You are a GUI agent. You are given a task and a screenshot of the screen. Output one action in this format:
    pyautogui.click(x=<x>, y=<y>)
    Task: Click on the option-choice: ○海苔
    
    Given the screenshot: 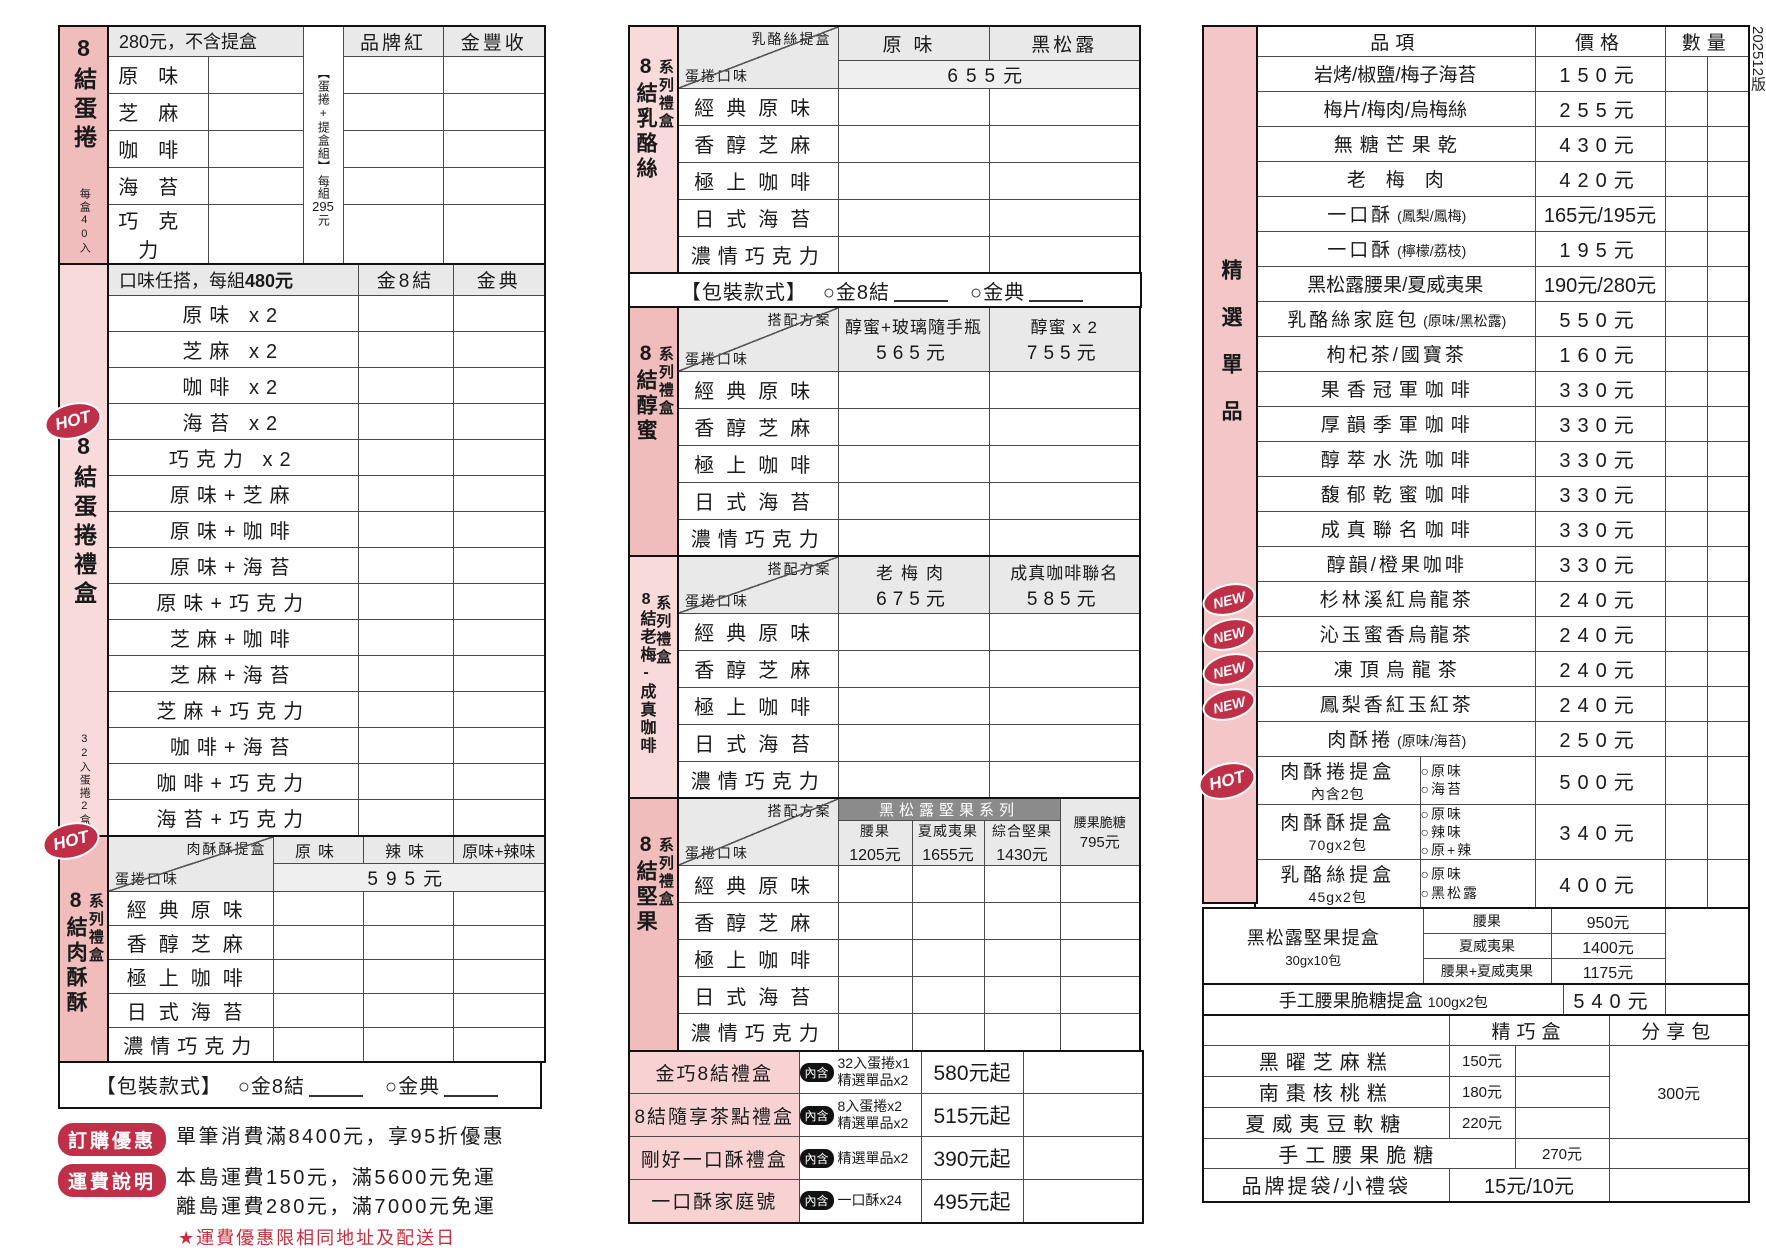 What is the action you would take?
    pyautogui.click(x=1441, y=789)
    